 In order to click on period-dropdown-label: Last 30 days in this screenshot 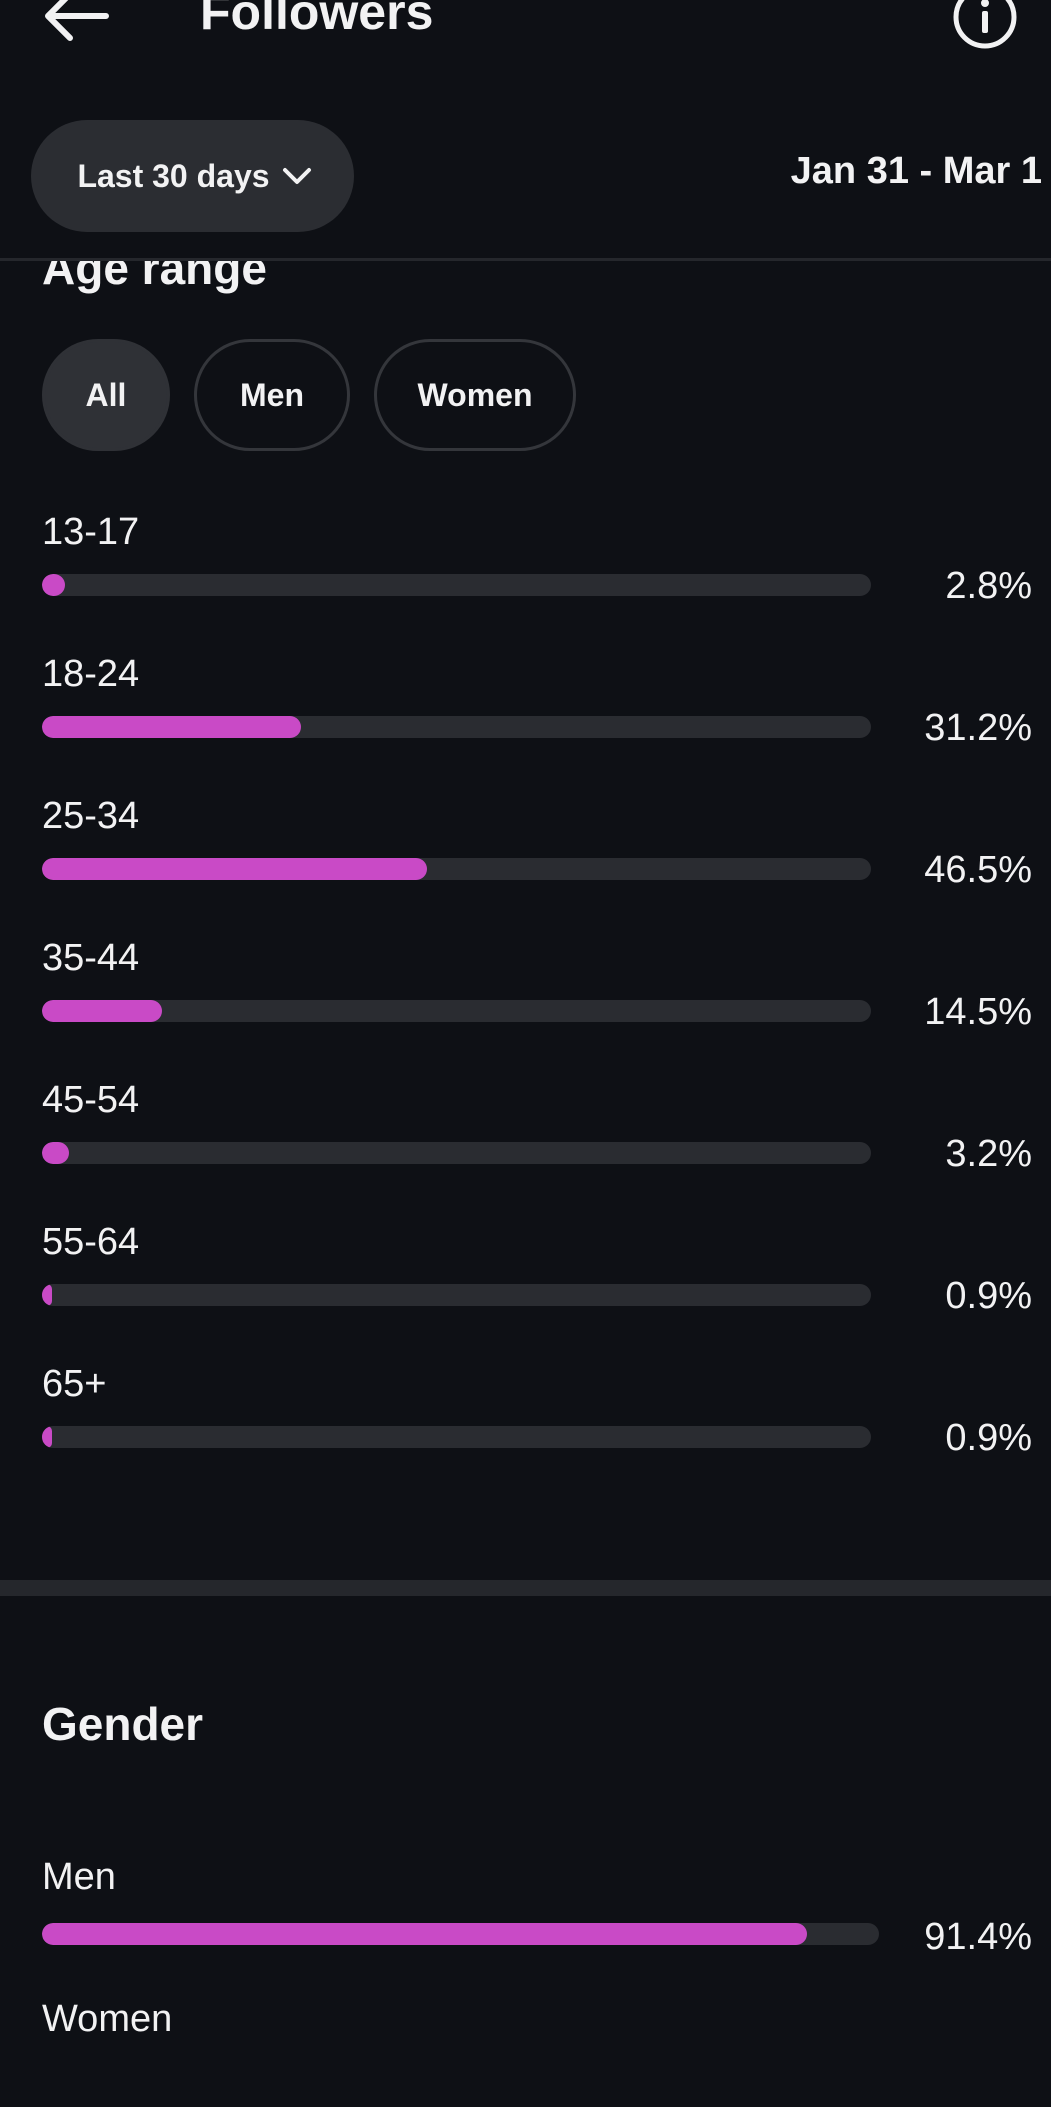, I will do `click(173, 175)`.